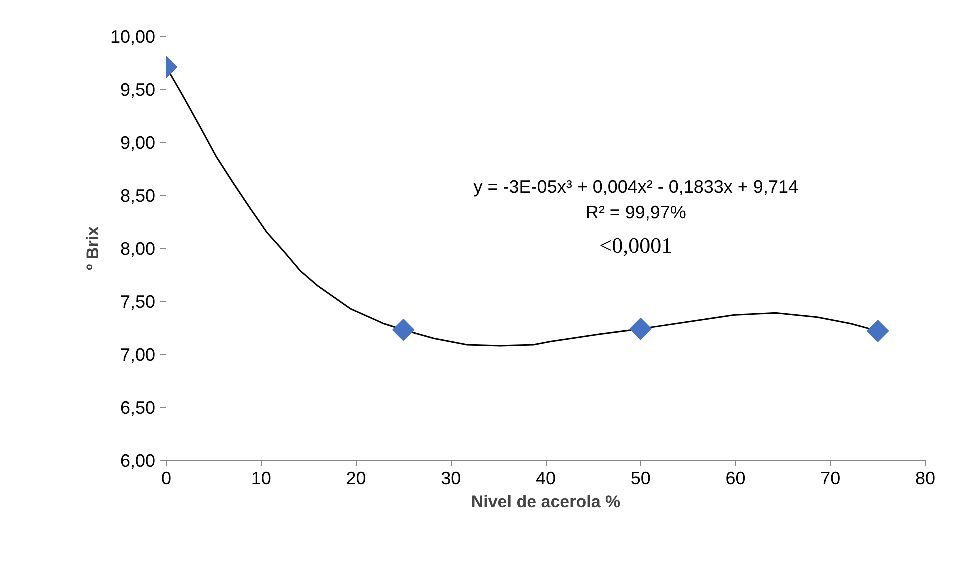 Image resolution: width=961 pixels, height=577 pixels. I want to click on y-tick-label: 7,50, so click(138, 302).